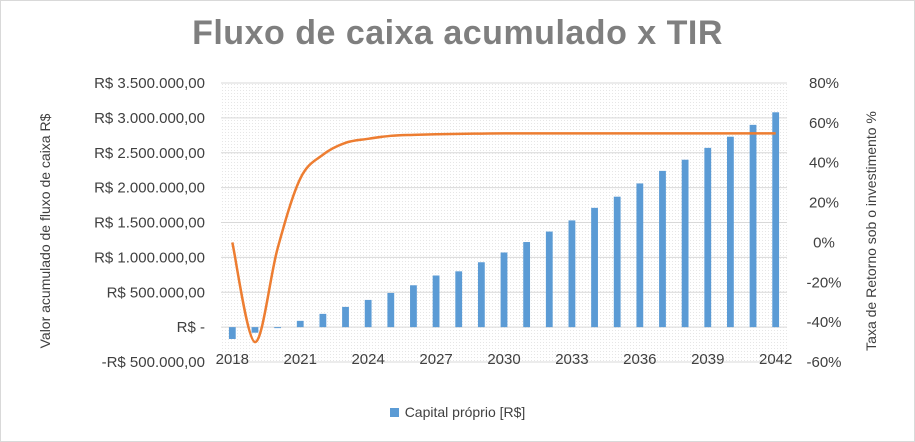  I want to click on y2-tick-label: -20%, so click(823, 282).